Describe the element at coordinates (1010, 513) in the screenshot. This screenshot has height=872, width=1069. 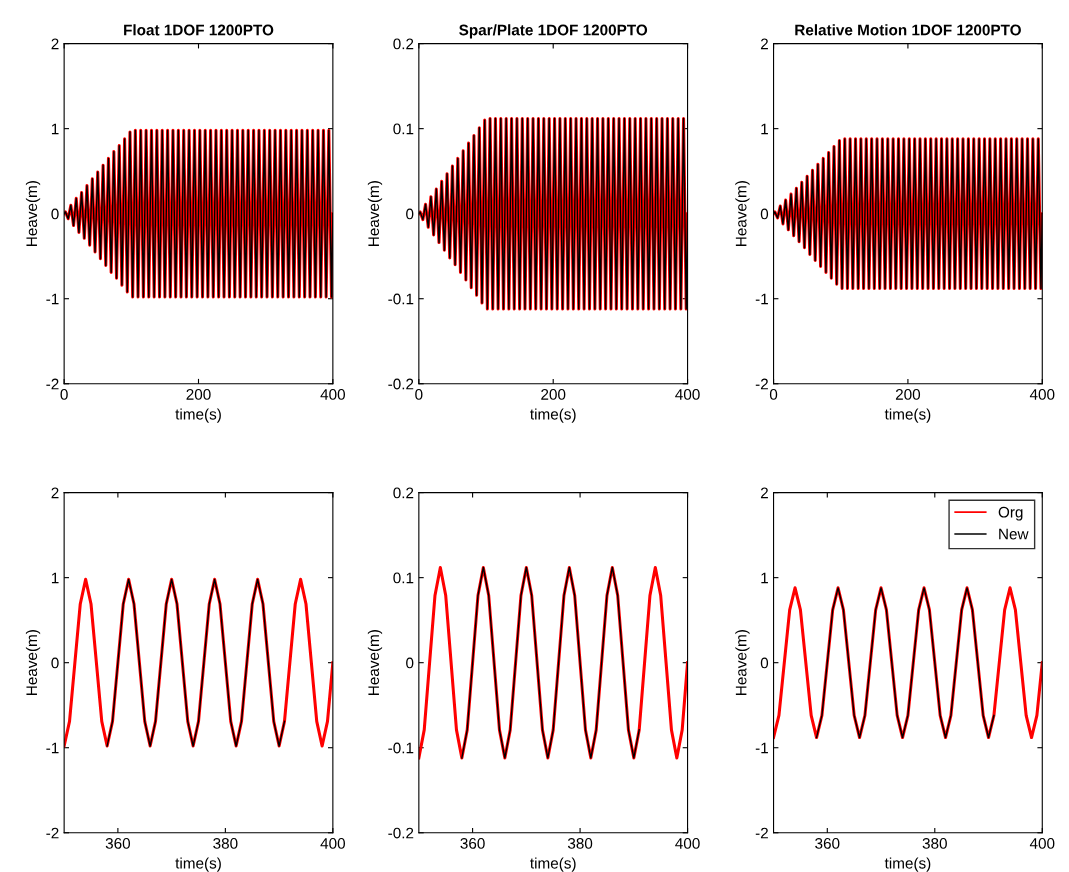
I see `legend-label: Org` at that location.